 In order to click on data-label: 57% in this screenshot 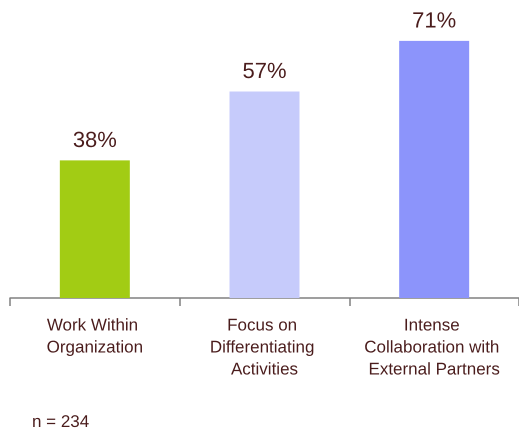, I will do `click(264, 71)`.